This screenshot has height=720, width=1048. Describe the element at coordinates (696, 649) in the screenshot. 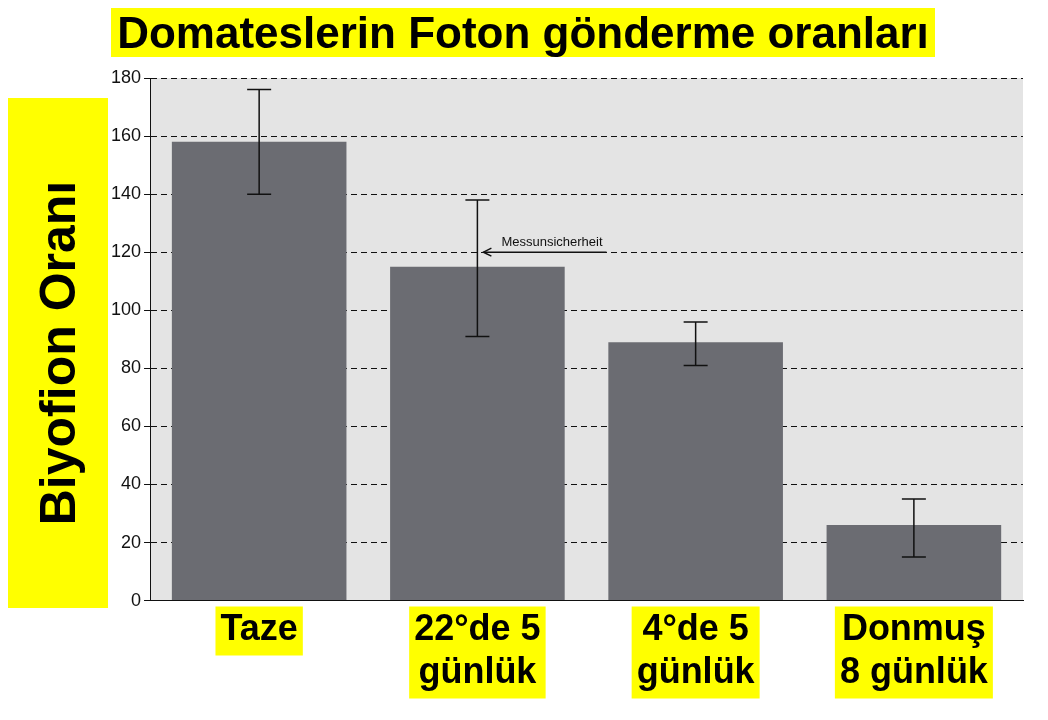

I see `x-tick-label: 4°de 5 günlük` at that location.